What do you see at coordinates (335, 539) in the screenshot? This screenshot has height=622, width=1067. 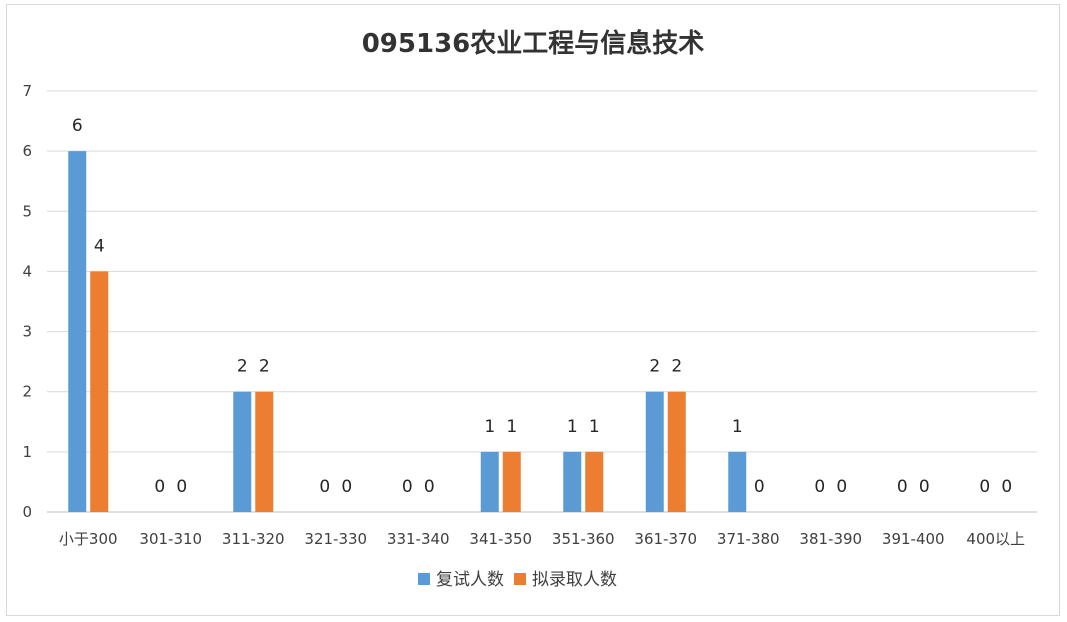 I see `x-tick-label: 321-330` at bounding box center [335, 539].